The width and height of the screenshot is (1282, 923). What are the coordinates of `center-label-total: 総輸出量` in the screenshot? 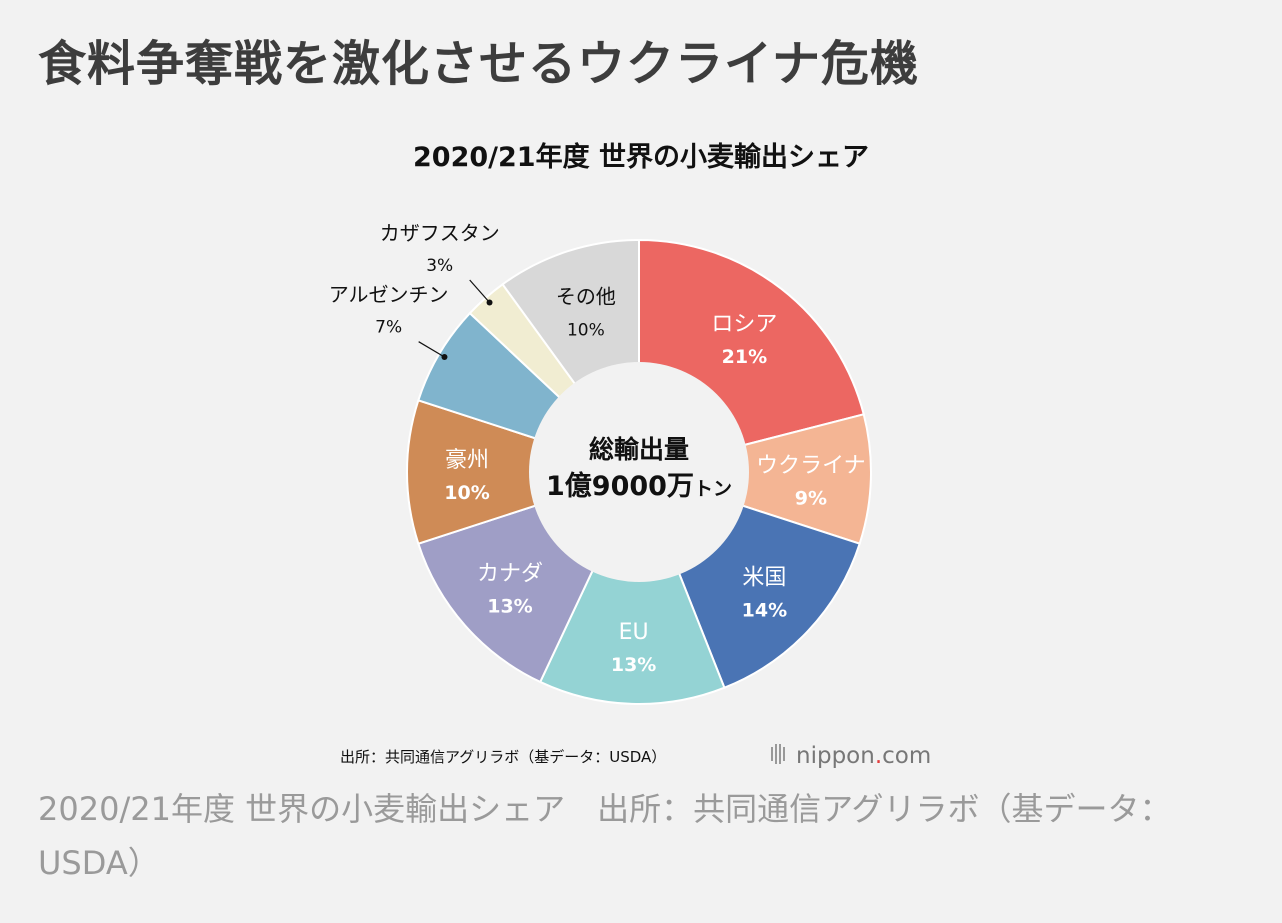 It's located at (639, 449).